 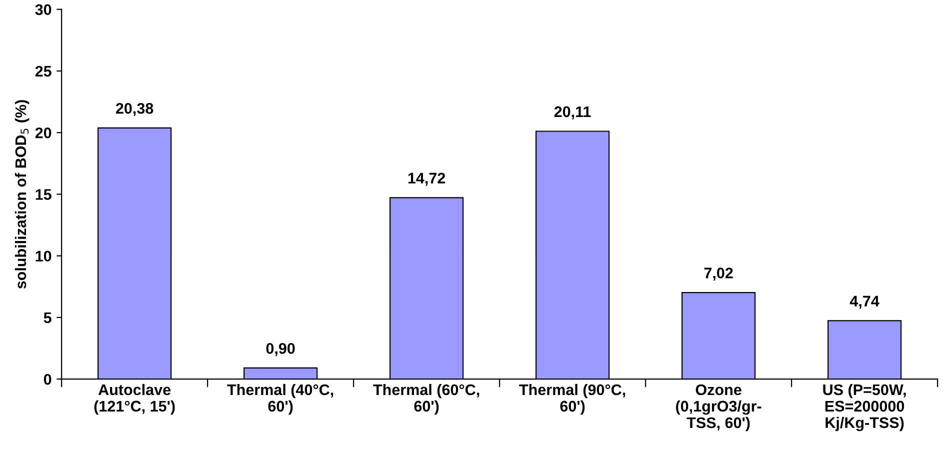 What do you see at coordinates (135, 109) in the screenshot?
I see `data-label: 20,38` at bounding box center [135, 109].